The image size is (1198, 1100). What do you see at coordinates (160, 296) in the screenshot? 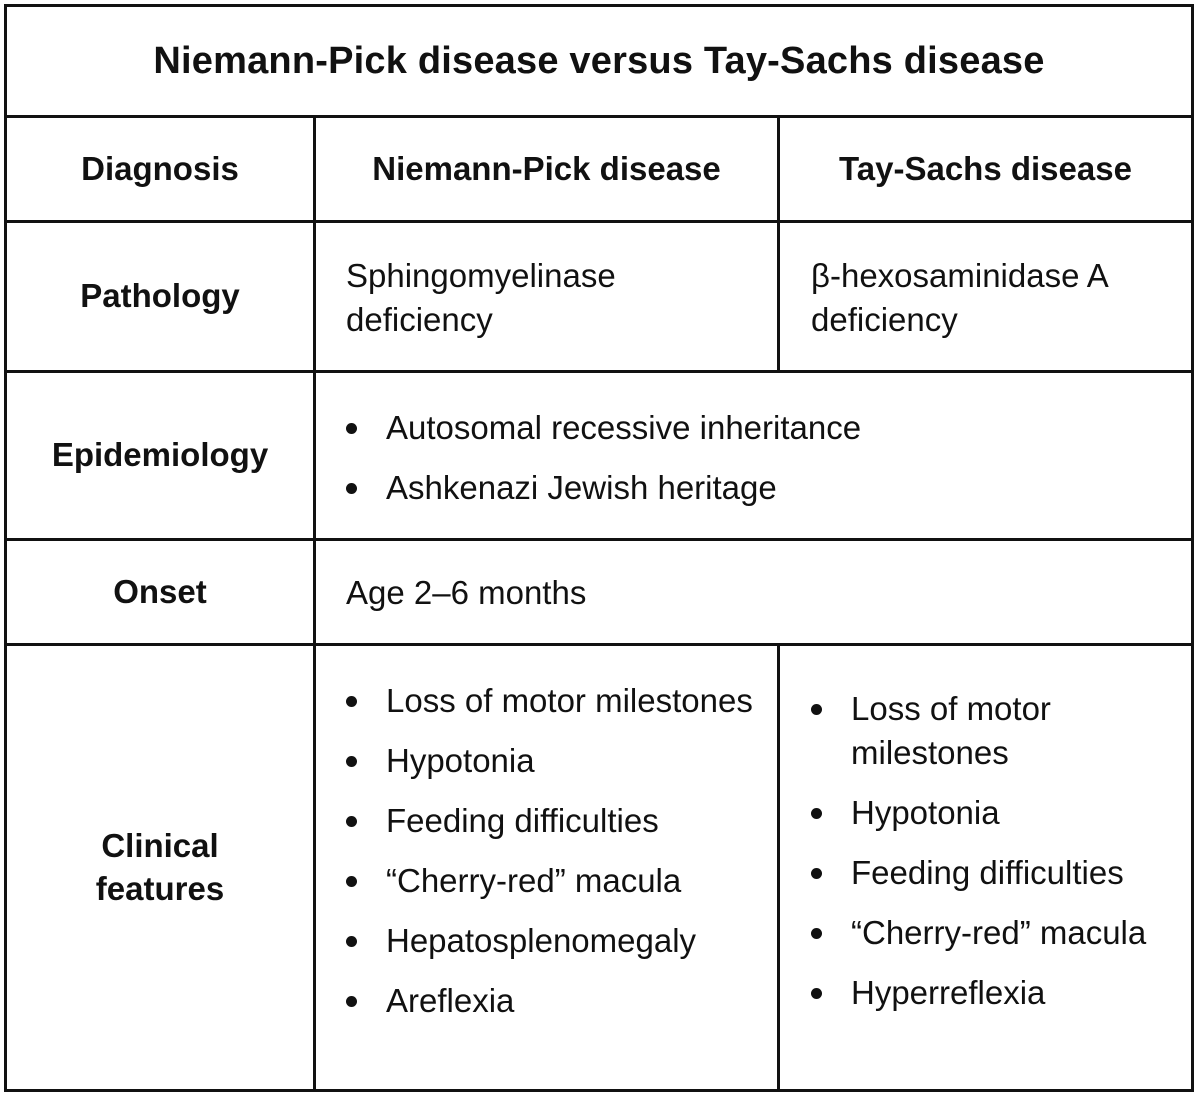
I see `row-label-pathology: Pathology` at bounding box center [160, 296].